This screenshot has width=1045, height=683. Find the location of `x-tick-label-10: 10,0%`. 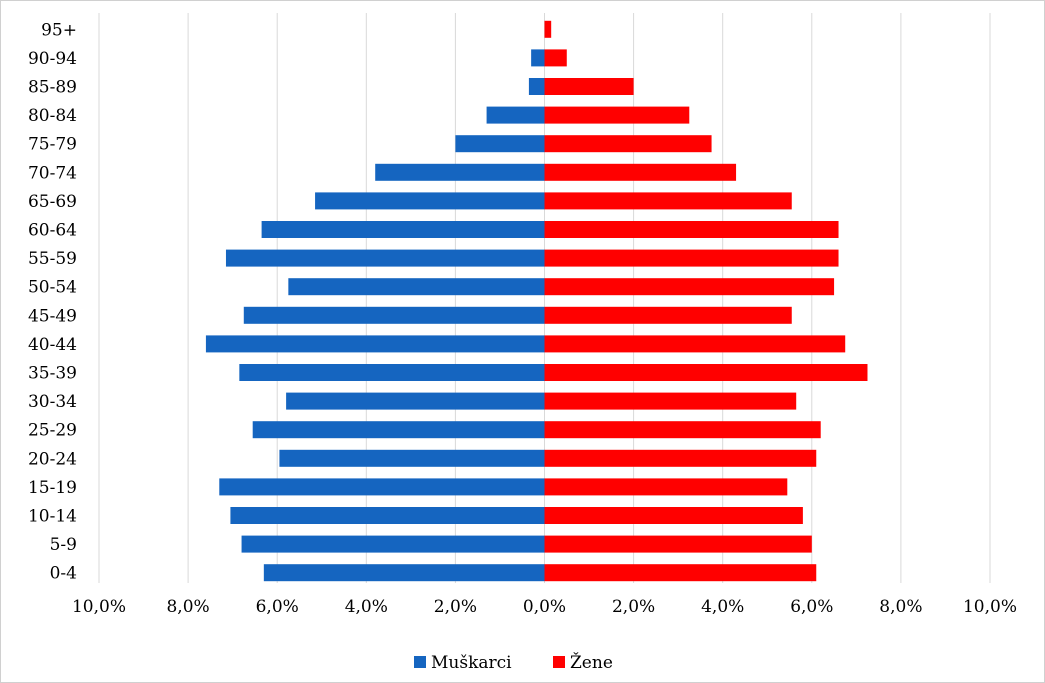

x-tick-label-10: 10,0% is located at coordinates (990, 607).